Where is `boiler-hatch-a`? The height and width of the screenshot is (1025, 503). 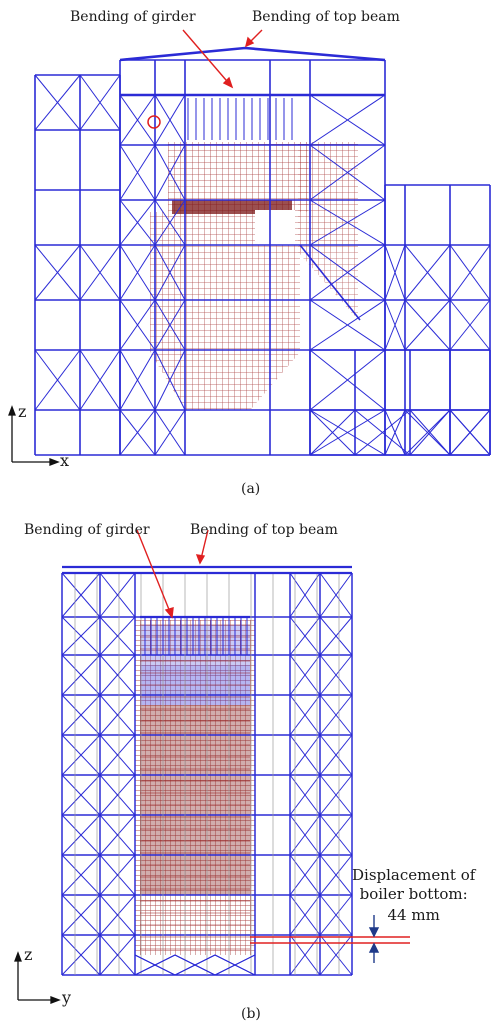
boiler-hatch-a is located at coordinates (254, 276).